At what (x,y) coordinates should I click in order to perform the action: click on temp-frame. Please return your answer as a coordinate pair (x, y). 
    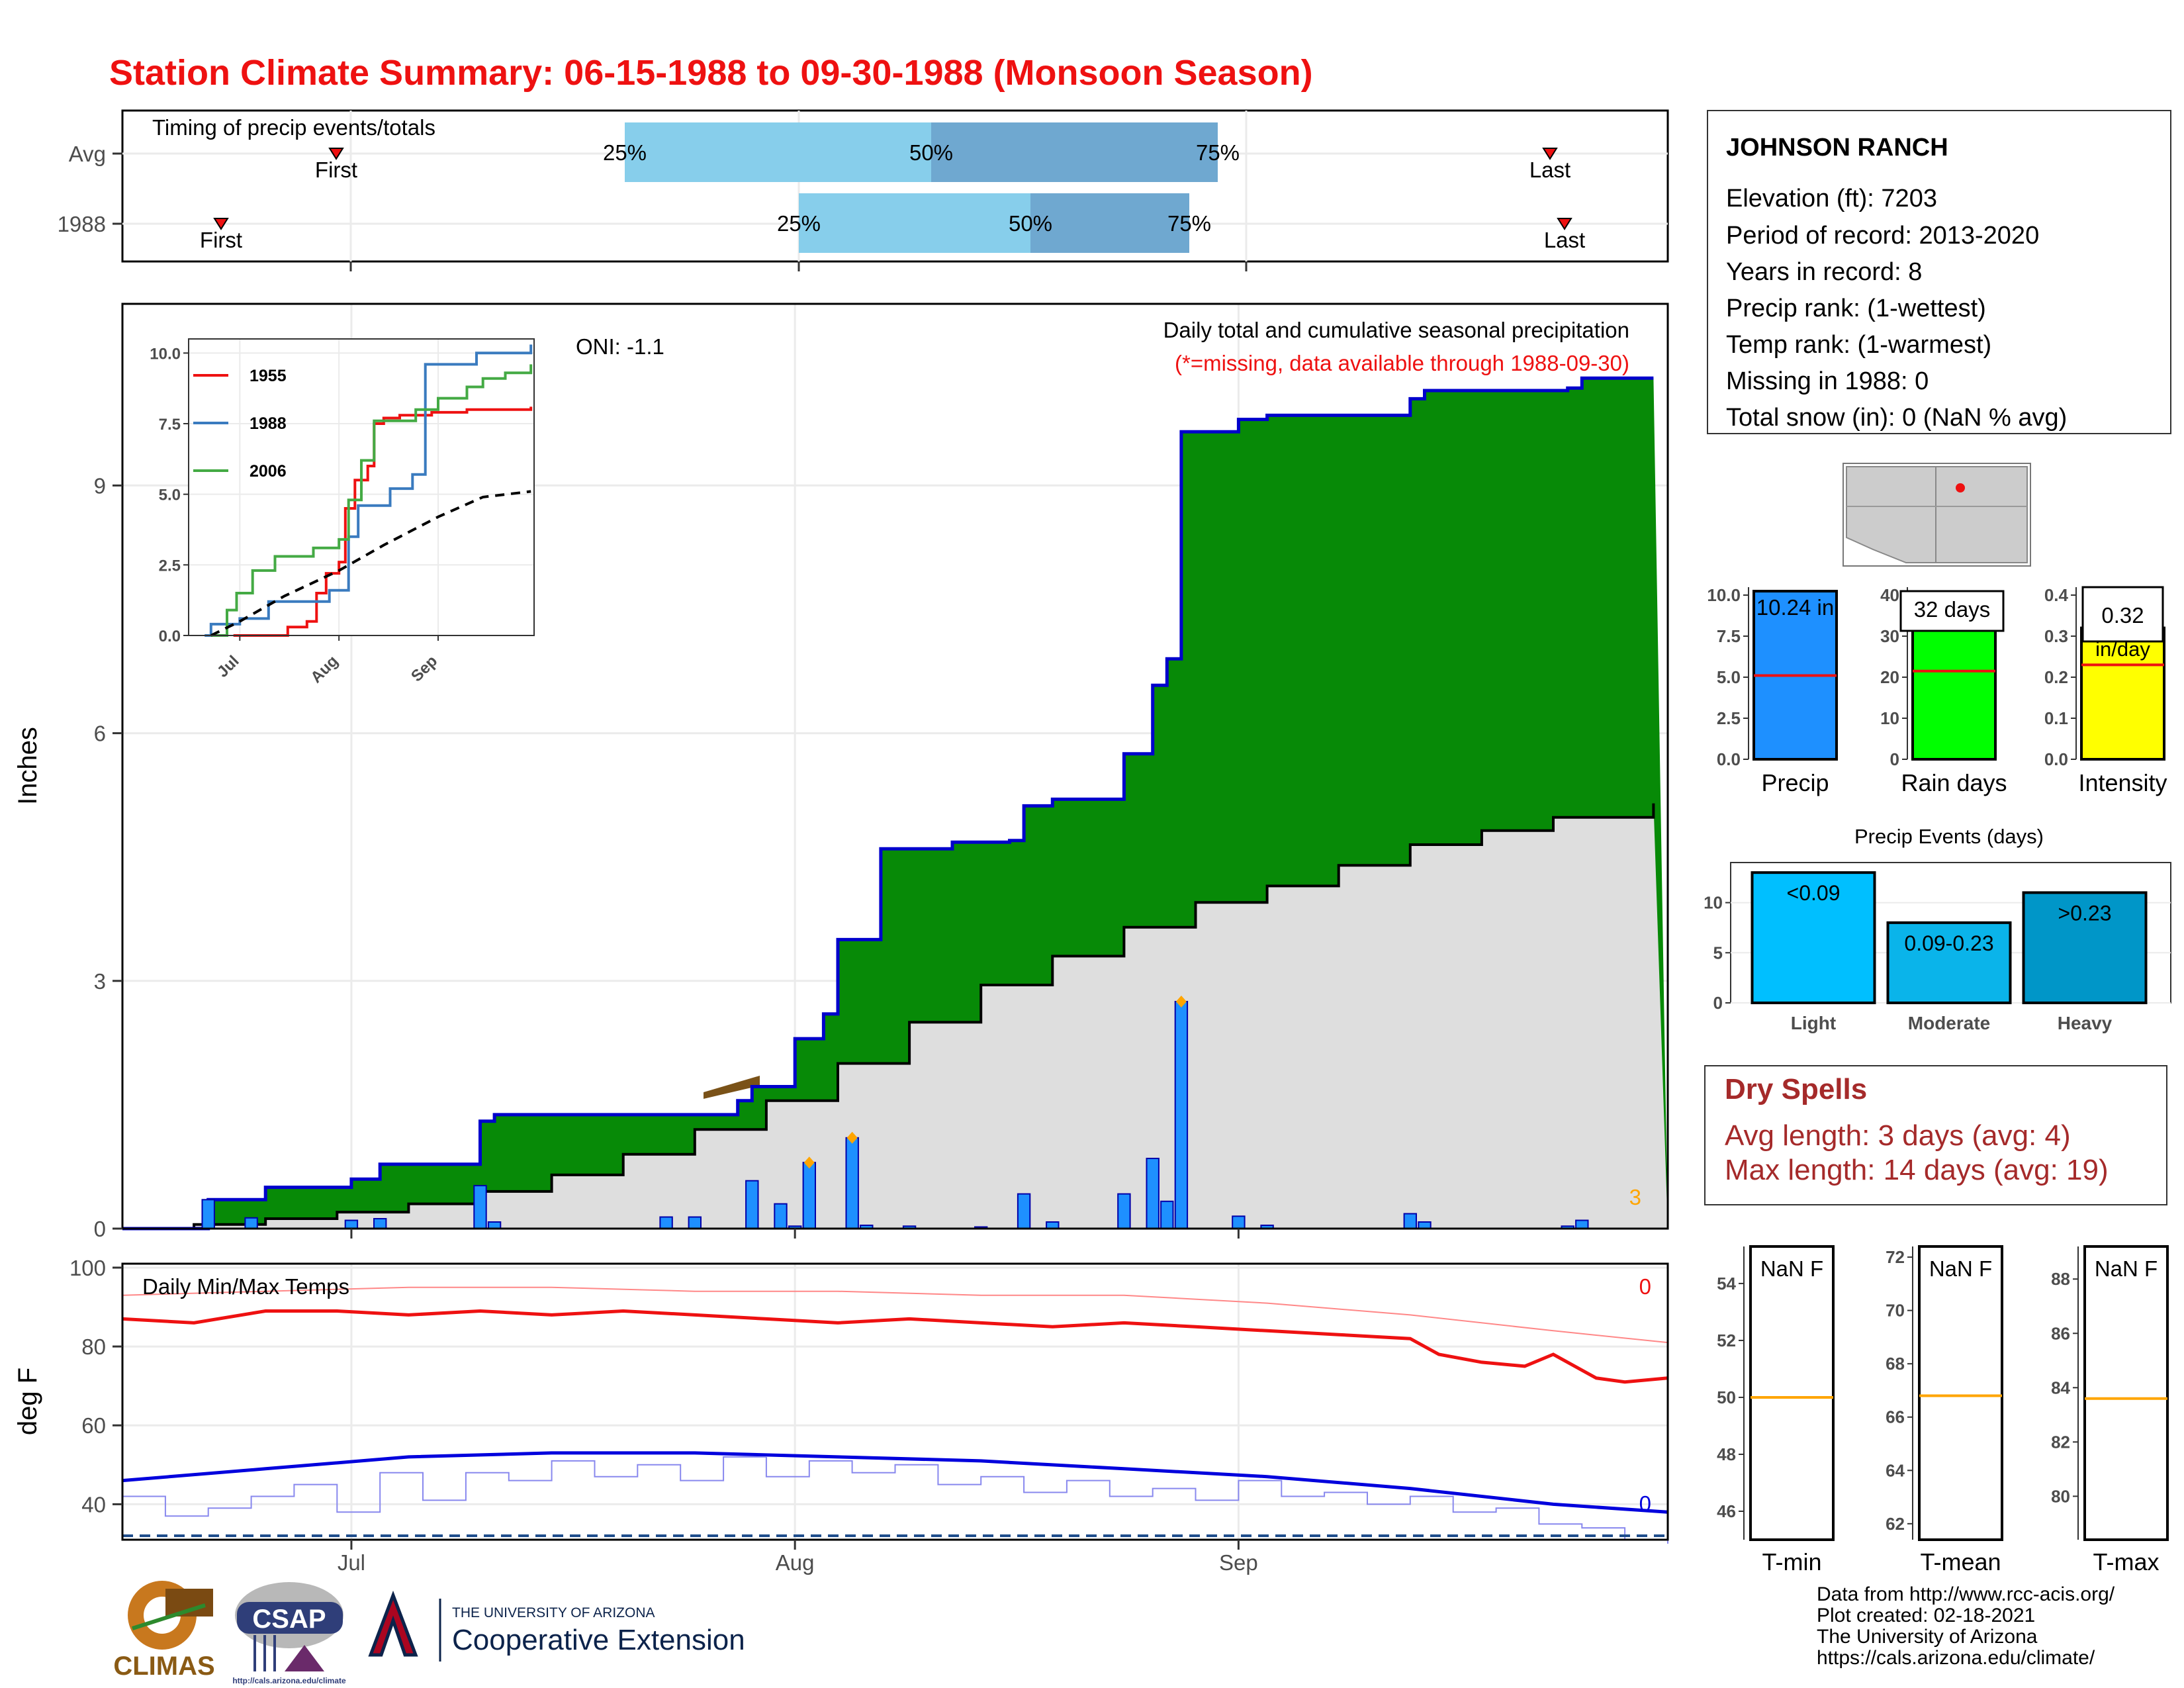
    Looking at the image, I should click on (895, 1401).